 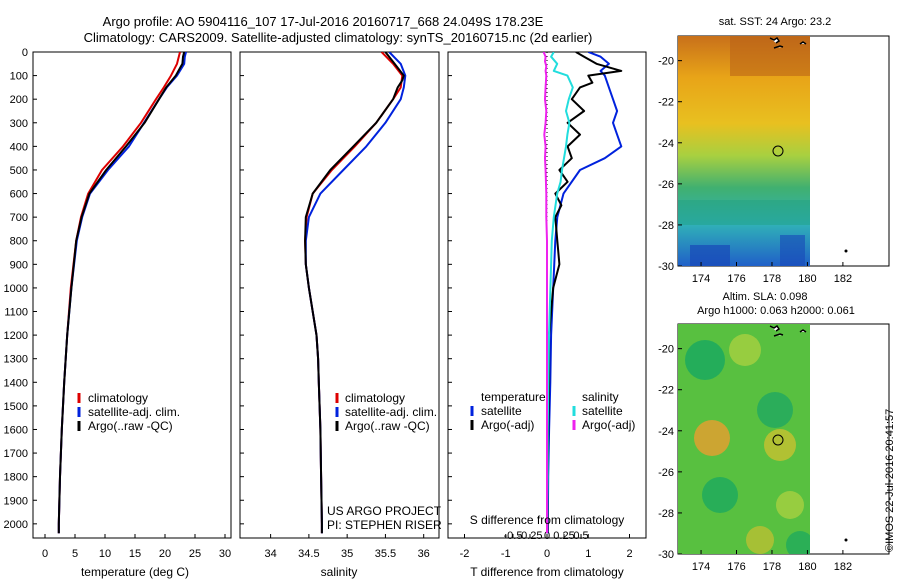 I want to click on salinity-ticks: 34 34.5 35 35.5 36, so click(x=347, y=547).